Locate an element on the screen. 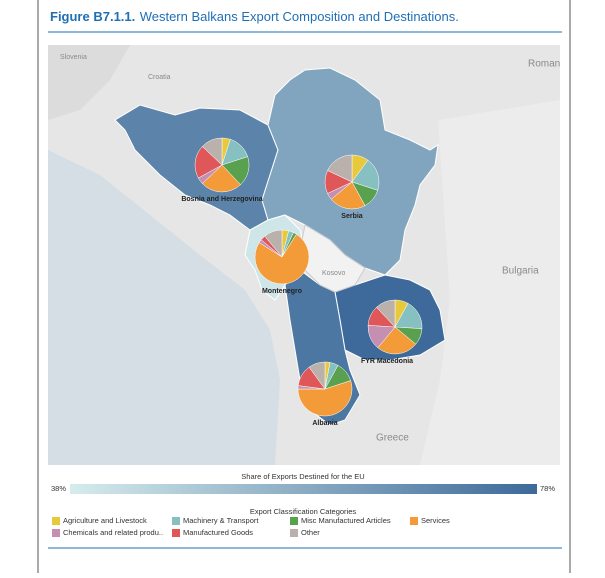 The image size is (605, 578). legend-label: Services is located at coordinates (435, 520).